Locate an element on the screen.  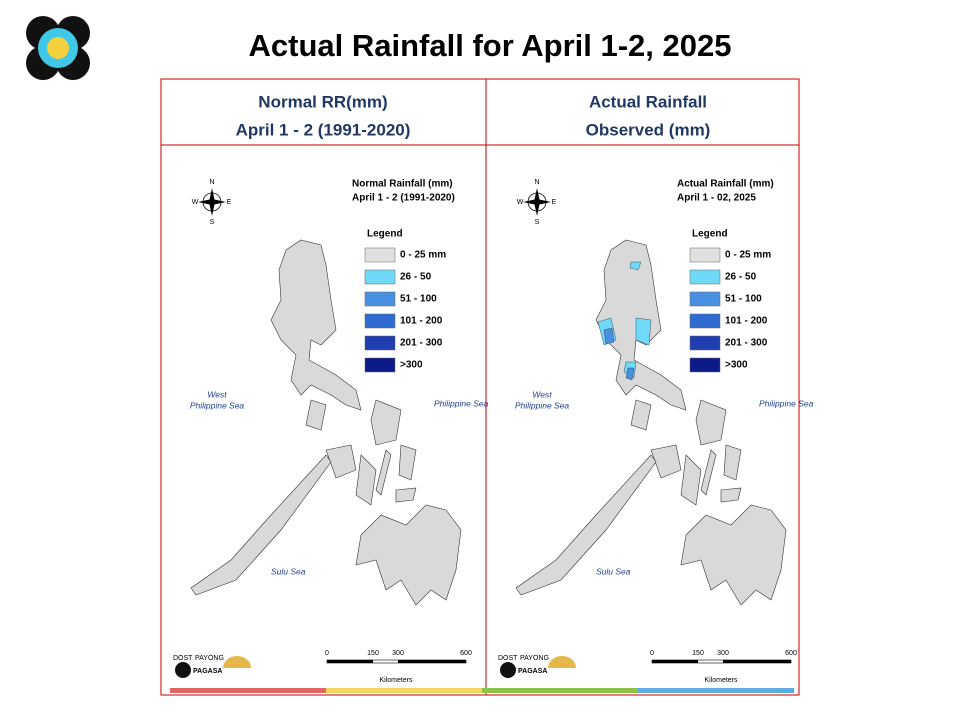
map-title: Normal Rainfall (mm) is located at coordinates (402, 184).